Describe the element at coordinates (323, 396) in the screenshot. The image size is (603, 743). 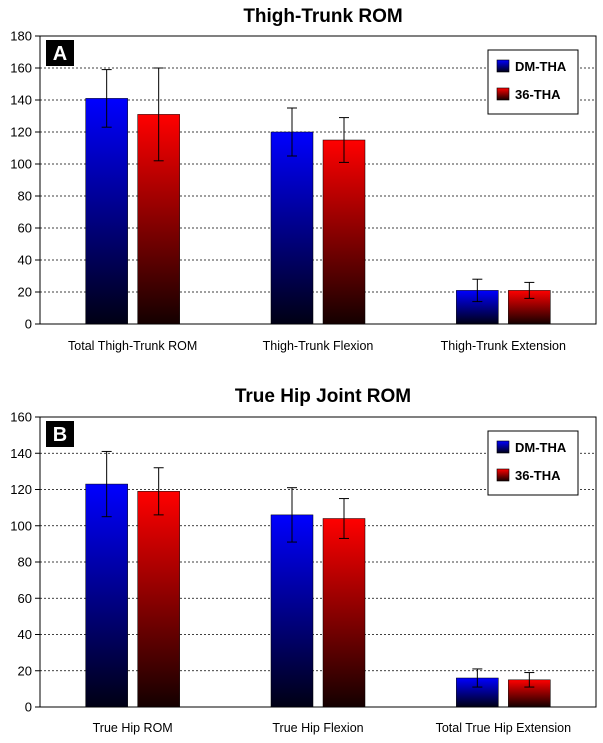
I see `chart-title: True Hip Joint ROM` at that location.